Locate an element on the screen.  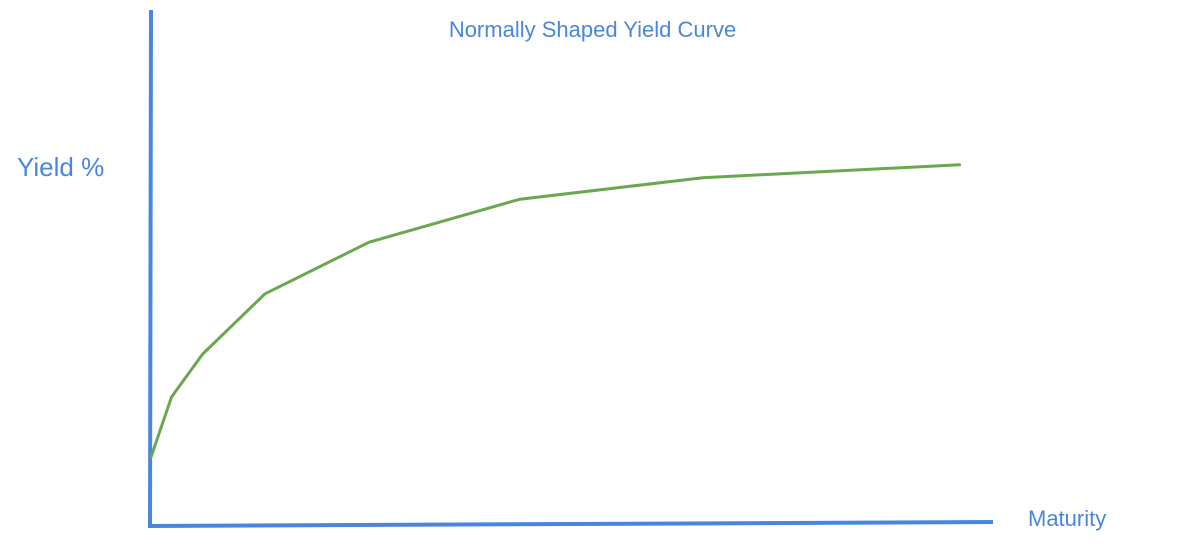
chart-title: Normally Shaped Yield Curve is located at coordinates (592, 29).